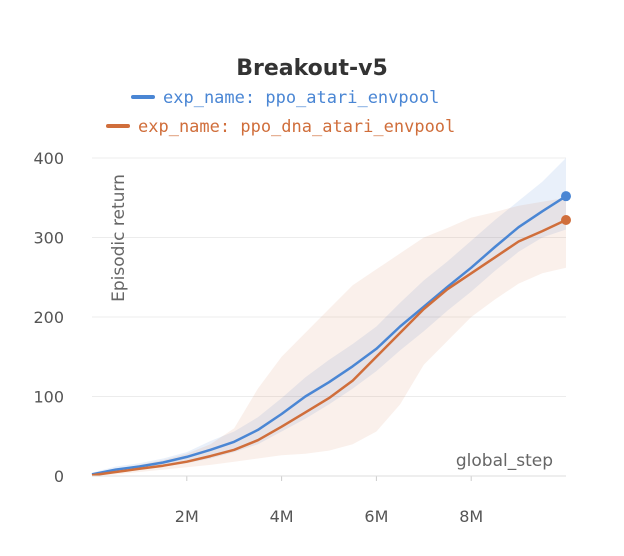 The image size is (624, 556). I want to click on x-tick-label: 8M, so click(471, 516).